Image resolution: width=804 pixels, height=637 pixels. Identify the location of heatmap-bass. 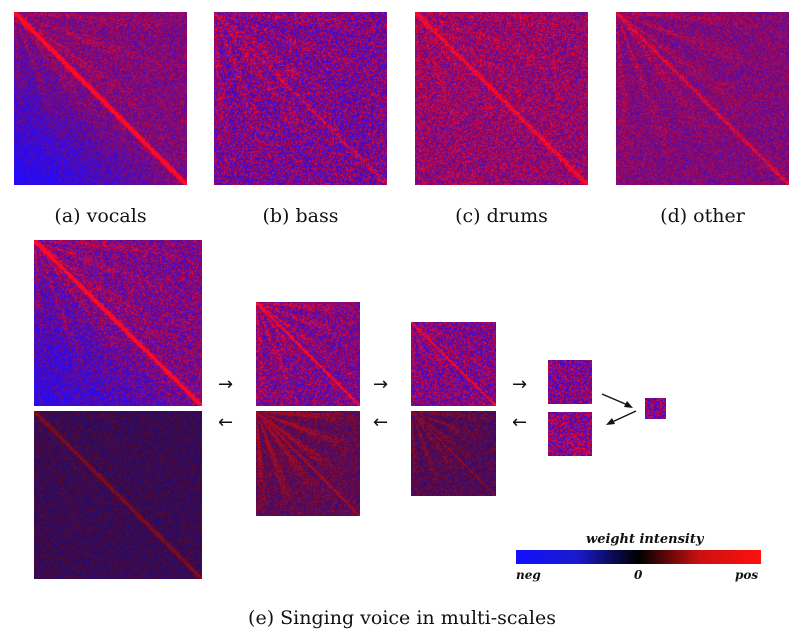
(300, 98).